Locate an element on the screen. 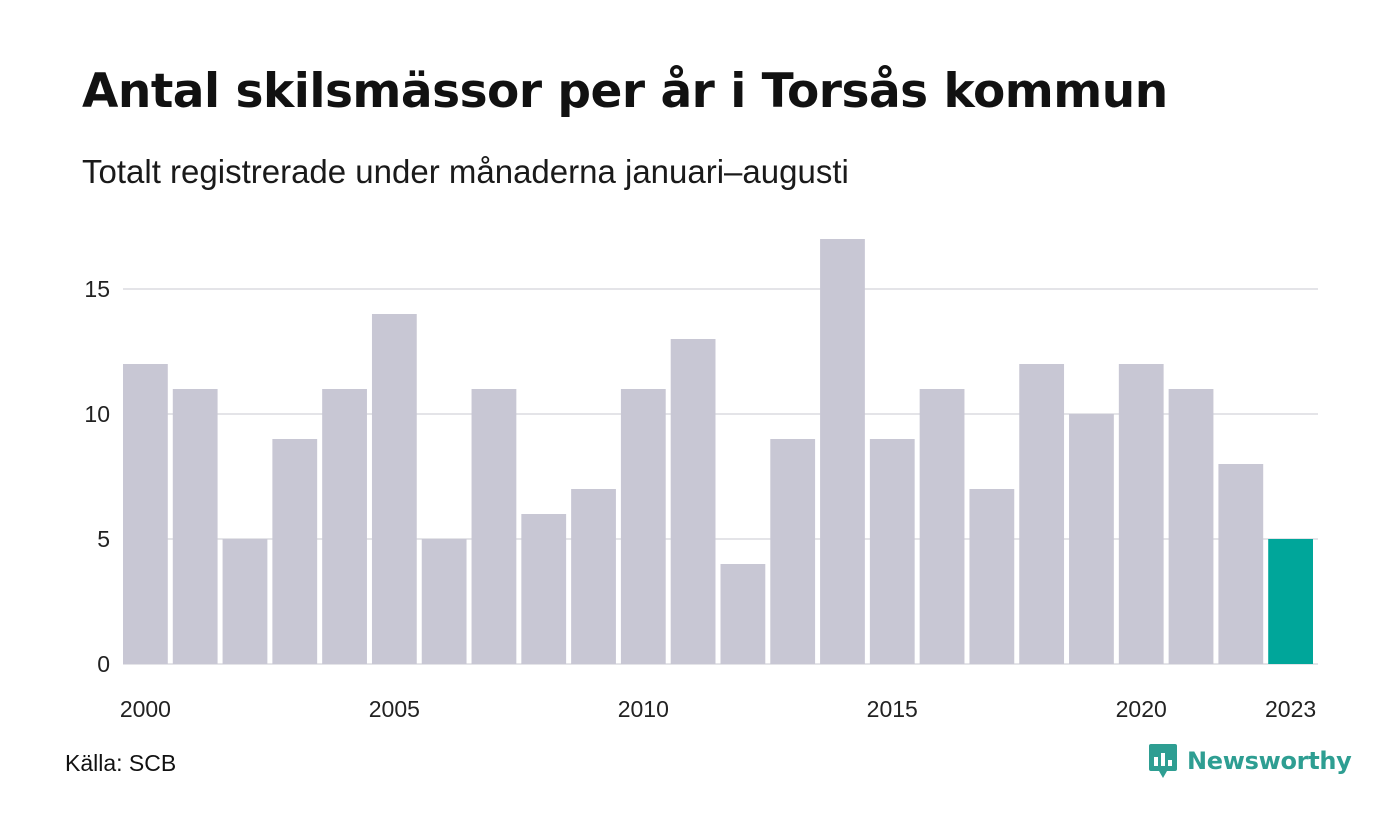 This screenshot has width=1400, height=840. y-axis-ticks: 0 5 10 15 is located at coordinates (97, 476).